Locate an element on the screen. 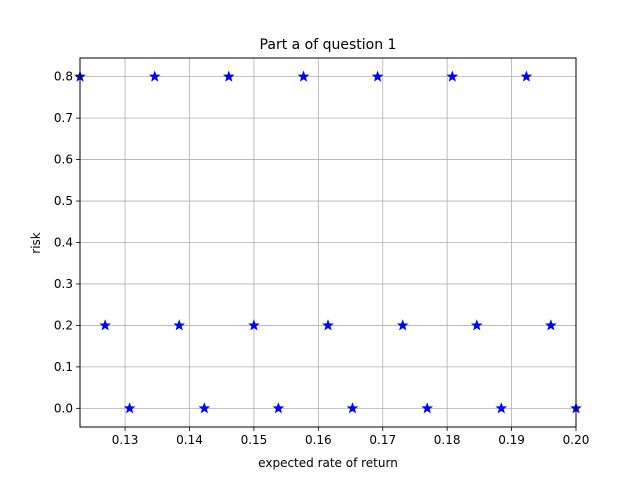  x-axis-ticks: 0.13 0.14 0.15 0.16 0.17 0.18 0.19 0.20 is located at coordinates (351, 437).